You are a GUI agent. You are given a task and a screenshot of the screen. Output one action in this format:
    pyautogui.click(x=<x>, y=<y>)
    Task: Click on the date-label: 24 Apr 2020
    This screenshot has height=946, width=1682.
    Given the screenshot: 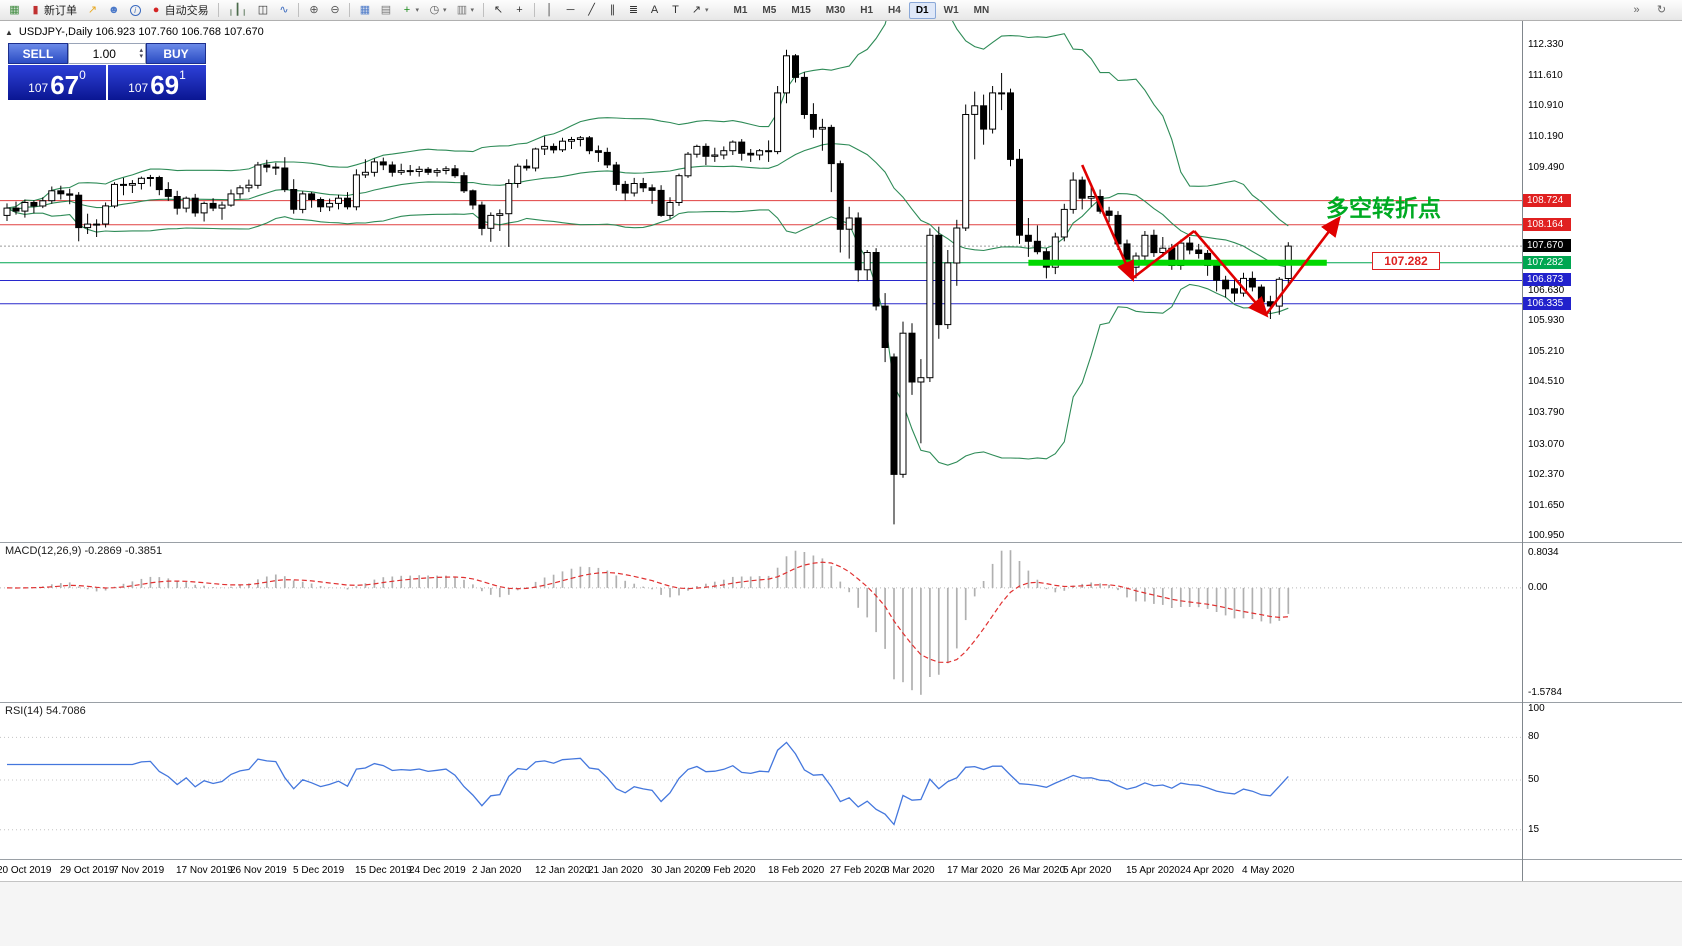 What is the action you would take?
    pyautogui.click(x=1207, y=870)
    